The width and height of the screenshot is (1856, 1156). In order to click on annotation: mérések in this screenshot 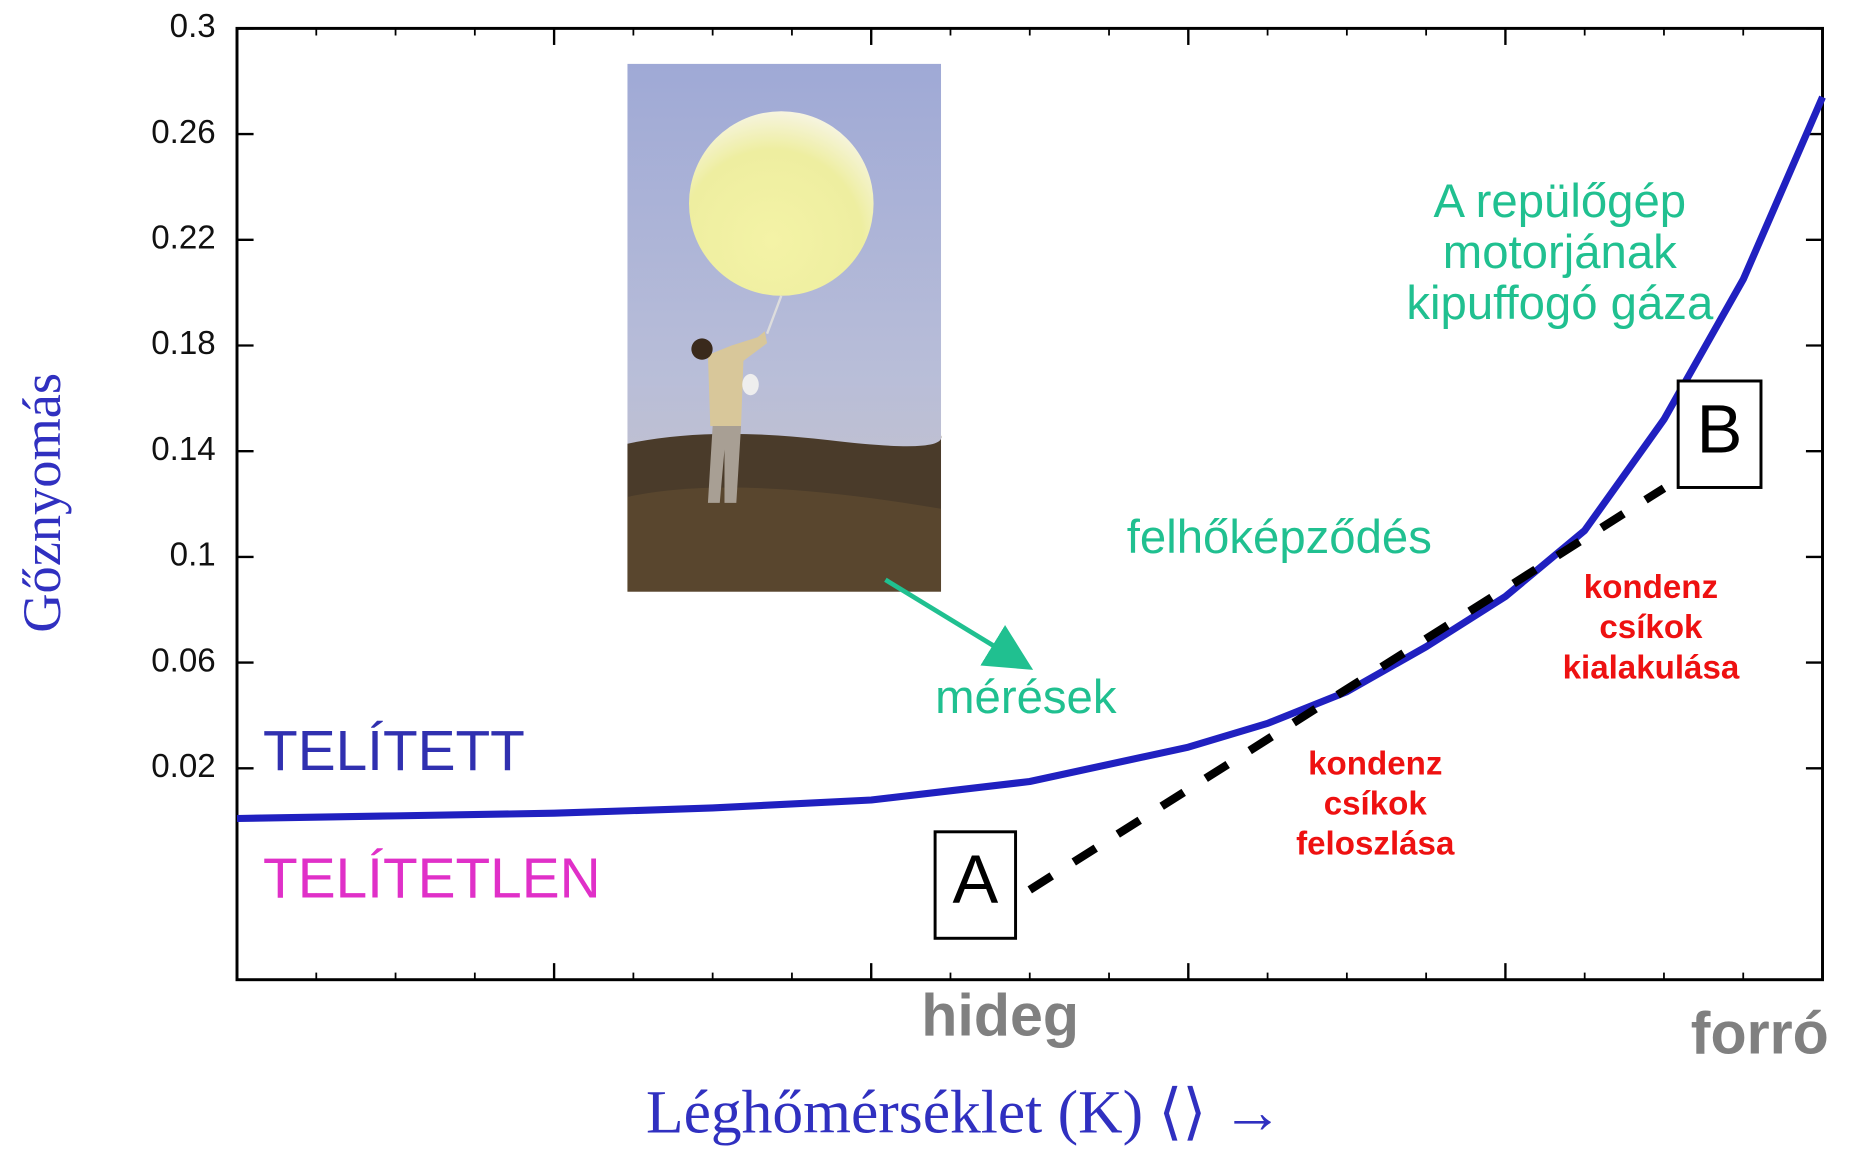, I will do `click(1026, 697)`.